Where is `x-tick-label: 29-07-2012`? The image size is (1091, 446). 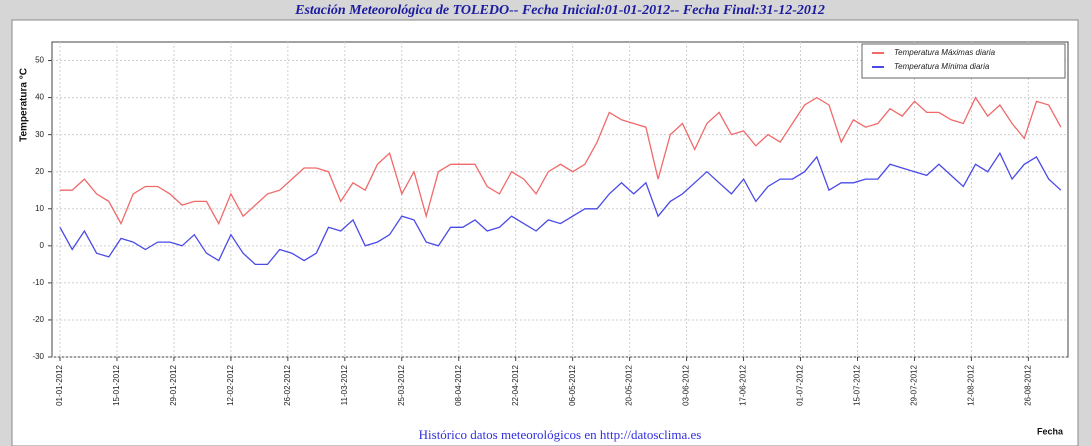
x-tick-label: 29-07-2012 is located at coordinates (914, 384).